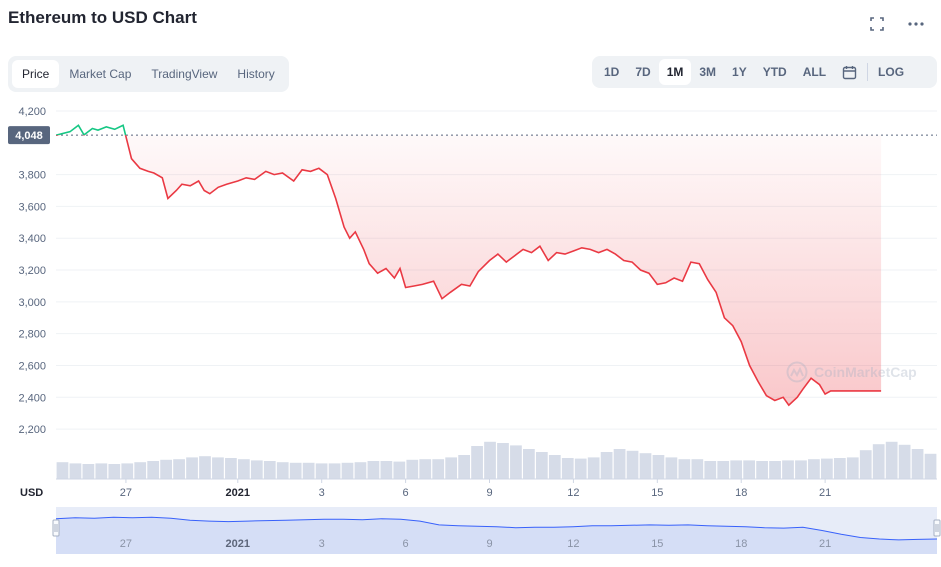 The height and width of the screenshot is (567, 941). What do you see at coordinates (32, 112) in the screenshot?
I see `y-tick-label: 4,200` at bounding box center [32, 112].